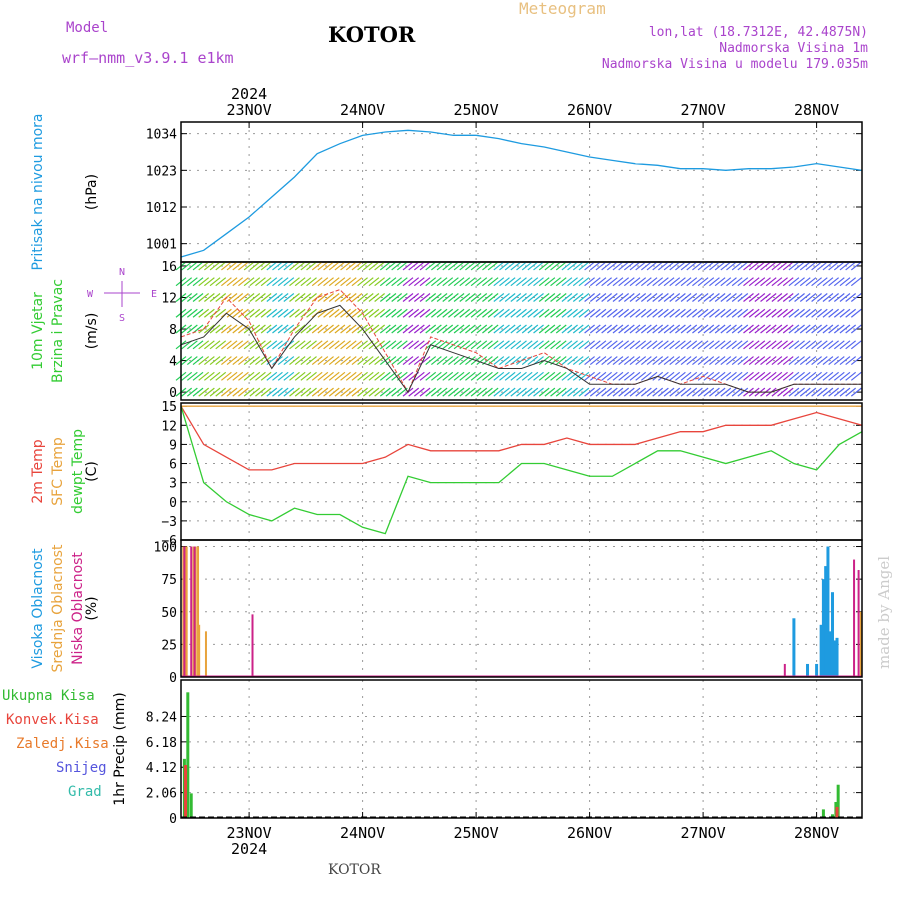  Describe the element at coordinates (198, 611) in the screenshot. I see `mid_cloud-bar` at that location.